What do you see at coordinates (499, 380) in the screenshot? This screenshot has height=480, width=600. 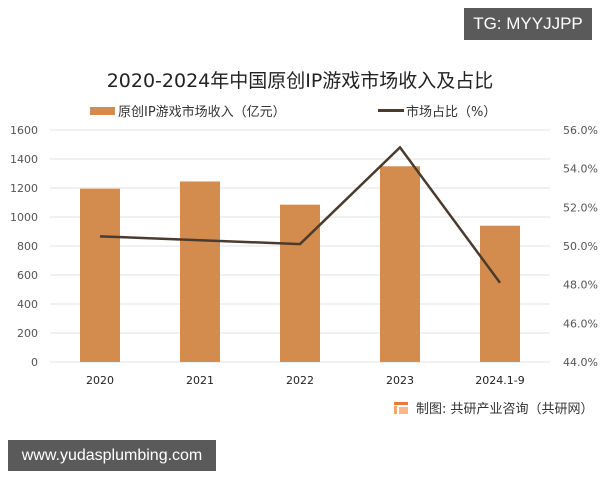 I see `x-tick-label: 2024.1-9` at bounding box center [499, 380].